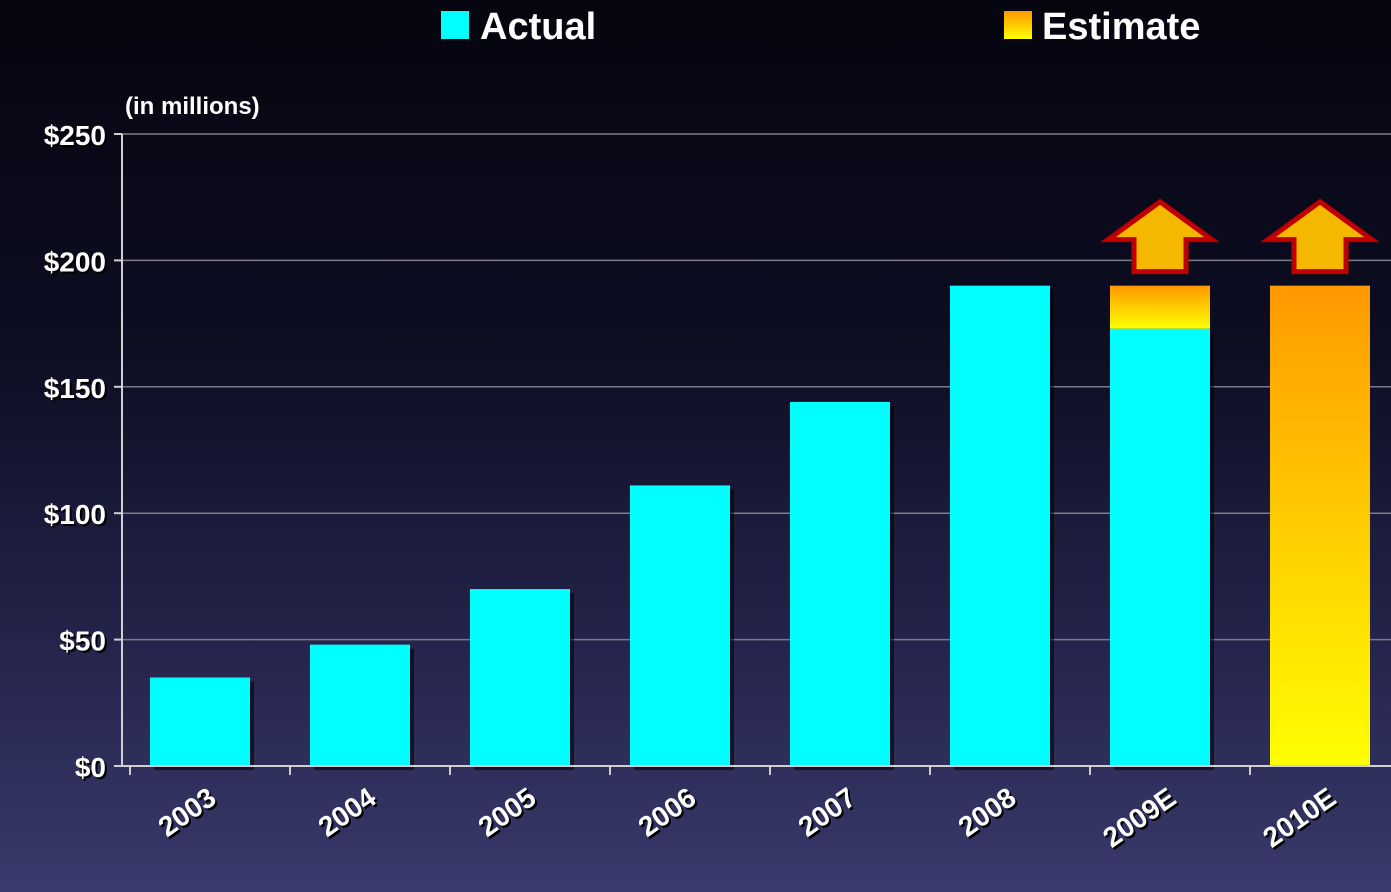  I want to click on bar-estimate-2009E, so click(1160, 307).